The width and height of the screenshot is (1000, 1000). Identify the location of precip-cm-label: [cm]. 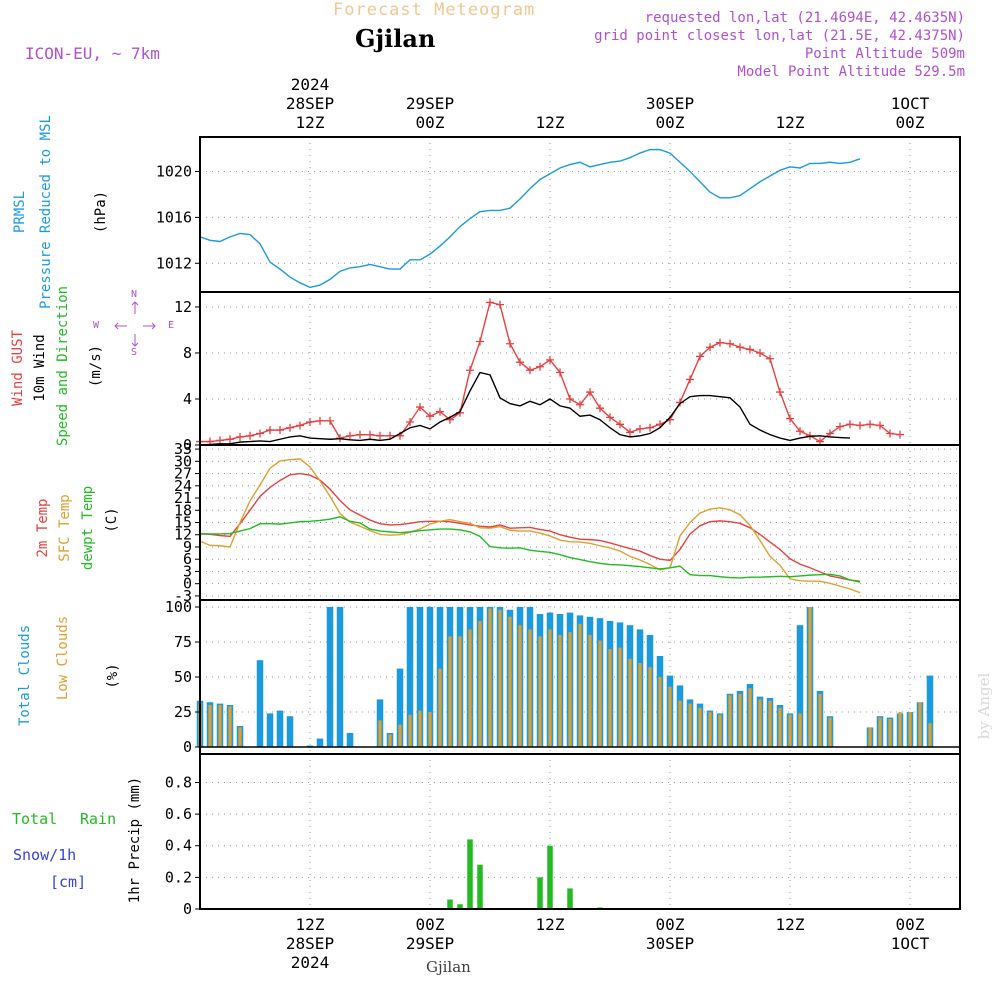
(68, 882).